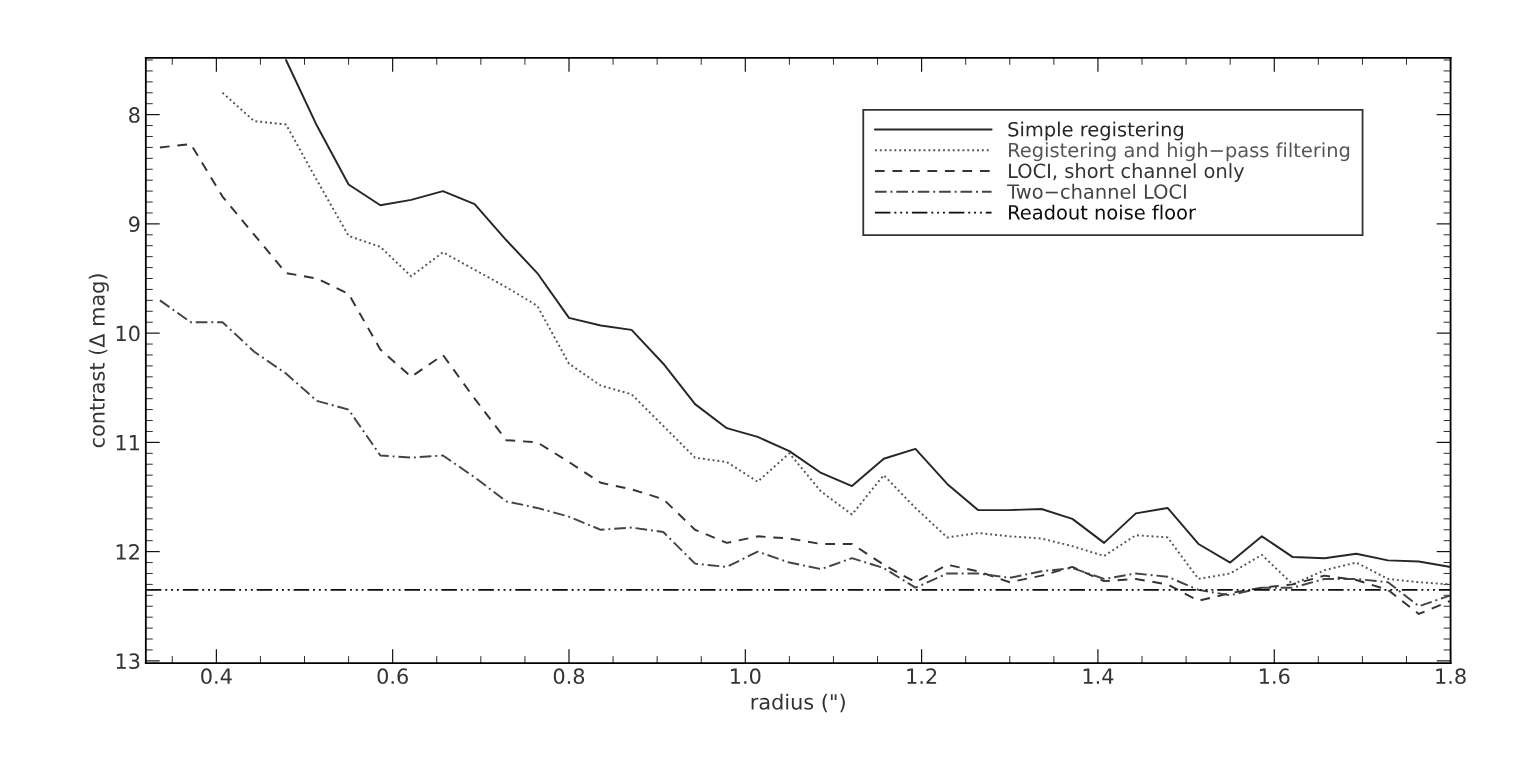  I want to click on x-tick-label: 0.4, so click(216, 676).